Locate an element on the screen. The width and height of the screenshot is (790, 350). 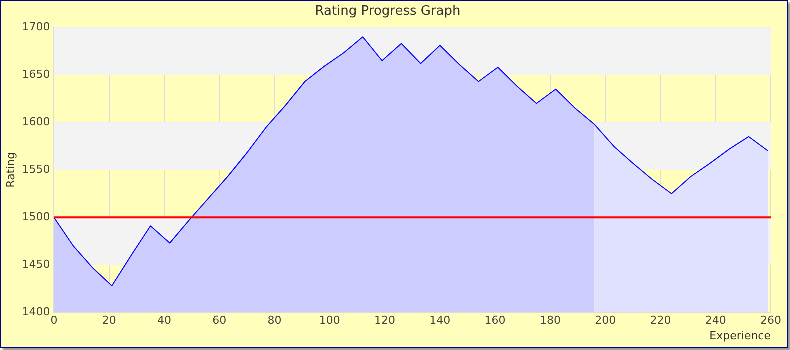
y-tick-label: 1650 is located at coordinates (36, 74).